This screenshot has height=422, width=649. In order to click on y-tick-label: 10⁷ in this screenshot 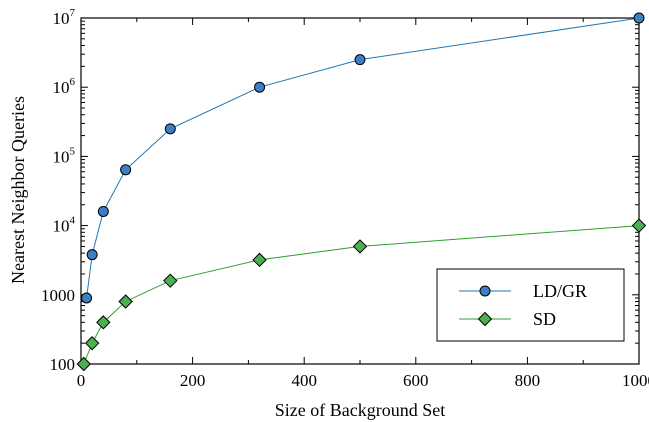, I will do `click(64, 17)`.